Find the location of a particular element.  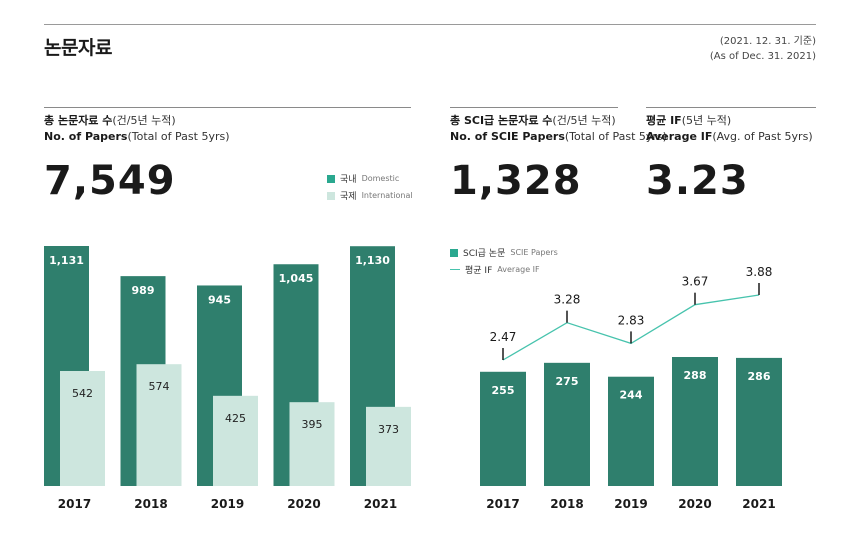

legend-label-international-en: International is located at coordinates (387, 195).